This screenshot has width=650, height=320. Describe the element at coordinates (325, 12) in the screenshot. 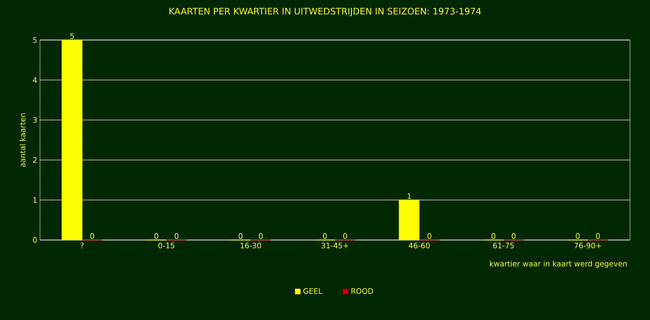

I see `chart-title: KAARTEN PER KWARTIER IN UITWEDSTRIJDEN IN SEIZOEN: 1973-1974` at that location.